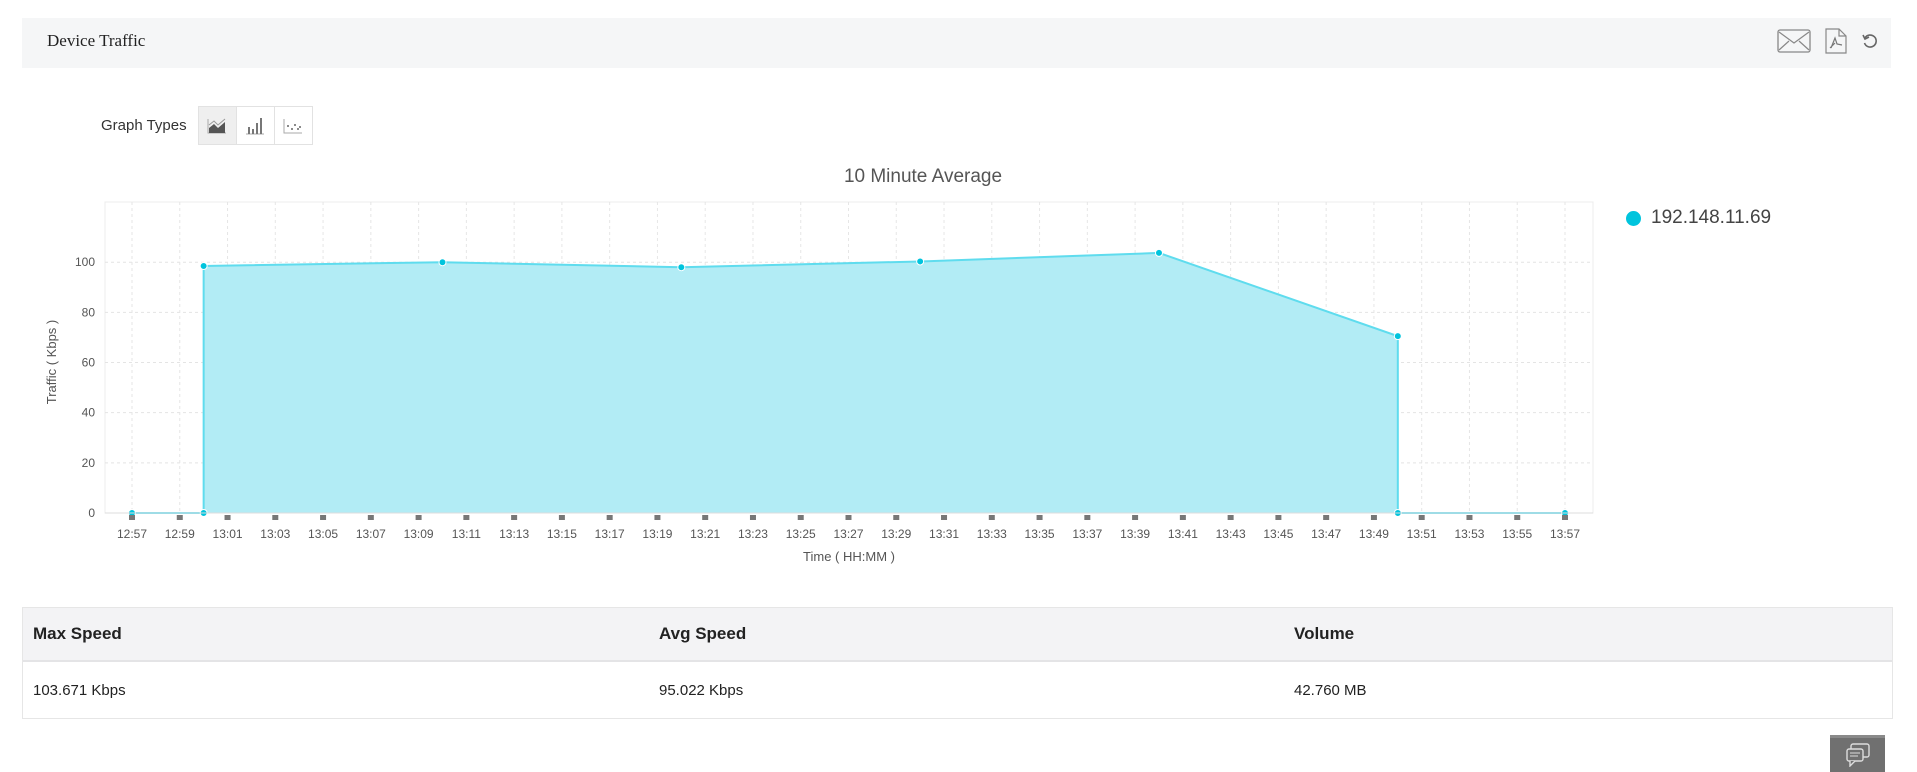 The width and height of the screenshot is (1917, 772). I want to click on x-tick-label: 13:37, so click(1087, 534).